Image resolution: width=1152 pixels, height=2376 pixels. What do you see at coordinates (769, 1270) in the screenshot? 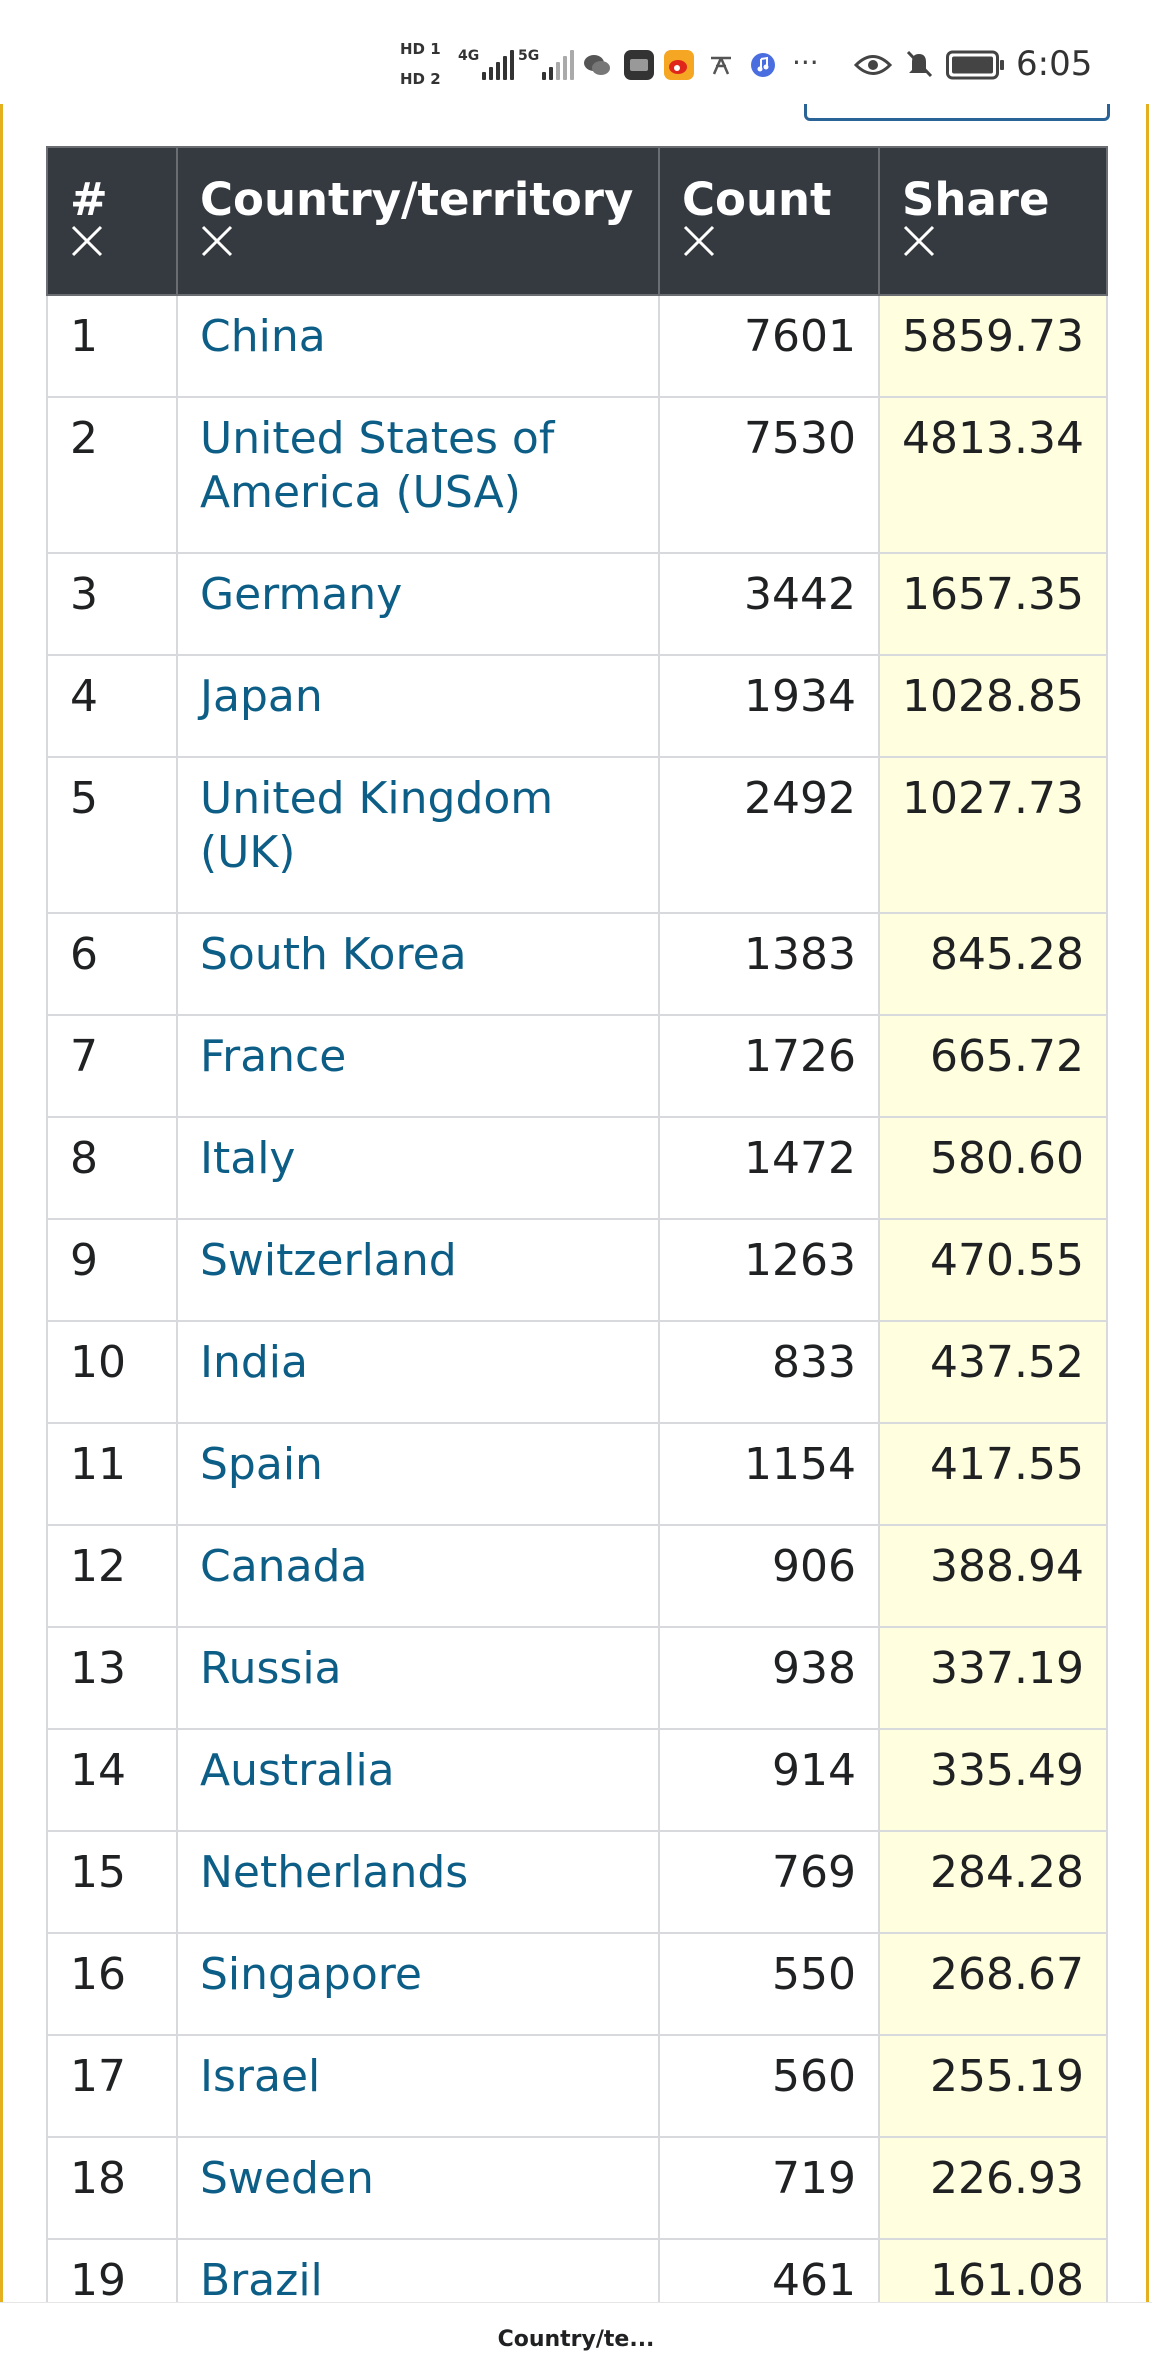
I see `count-cell: 1263` at bounding box center [769, 1270].